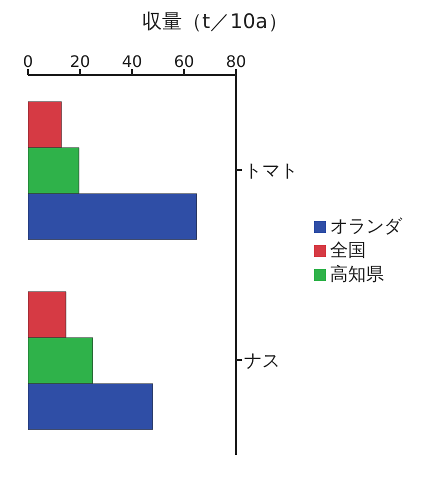 The image size is (430, 478). I want to click on legend-label: 高知県, so click(357, 274).